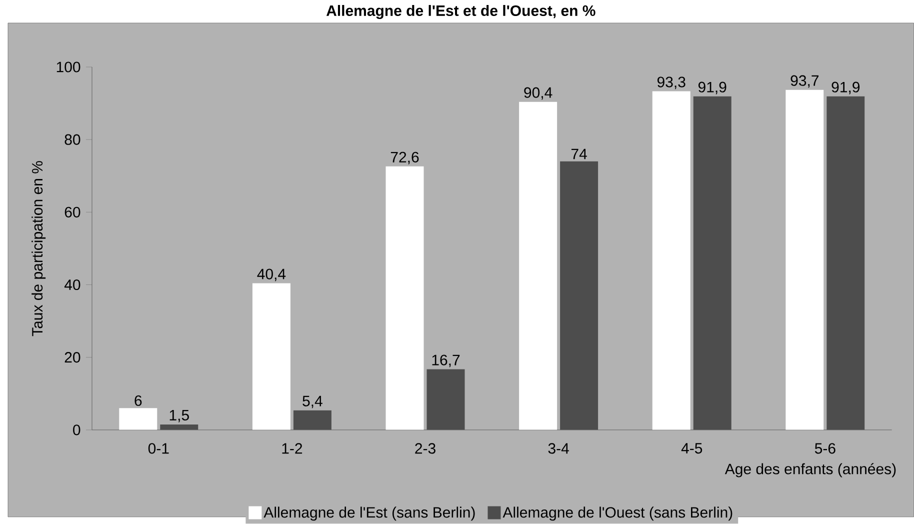 The image size is (914, 524). I want to click on y-tick-label: 80, so click(72, 139).